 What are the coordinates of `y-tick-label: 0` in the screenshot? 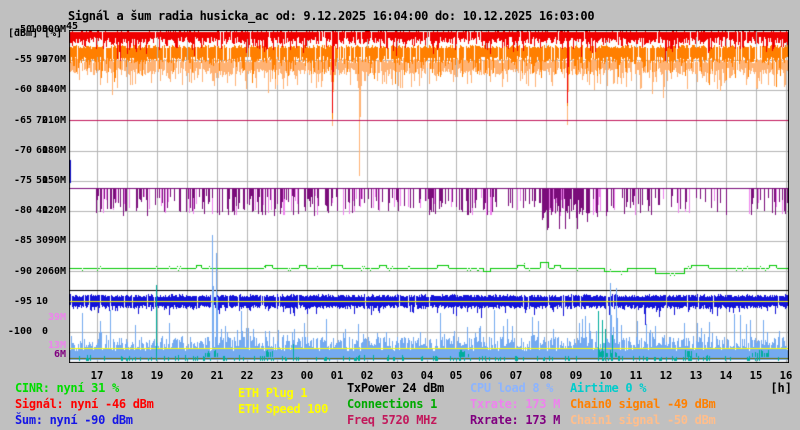 It's located at (44, 331).